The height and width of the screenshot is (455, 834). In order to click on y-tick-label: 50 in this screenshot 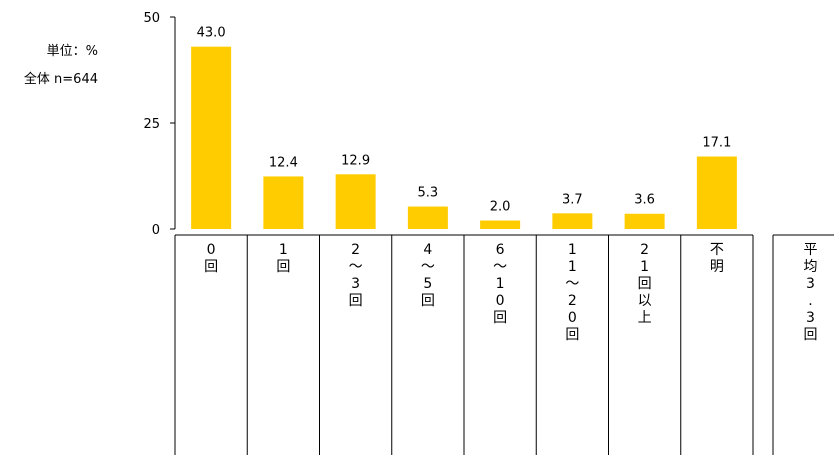, I will do `click(151, 18)`.